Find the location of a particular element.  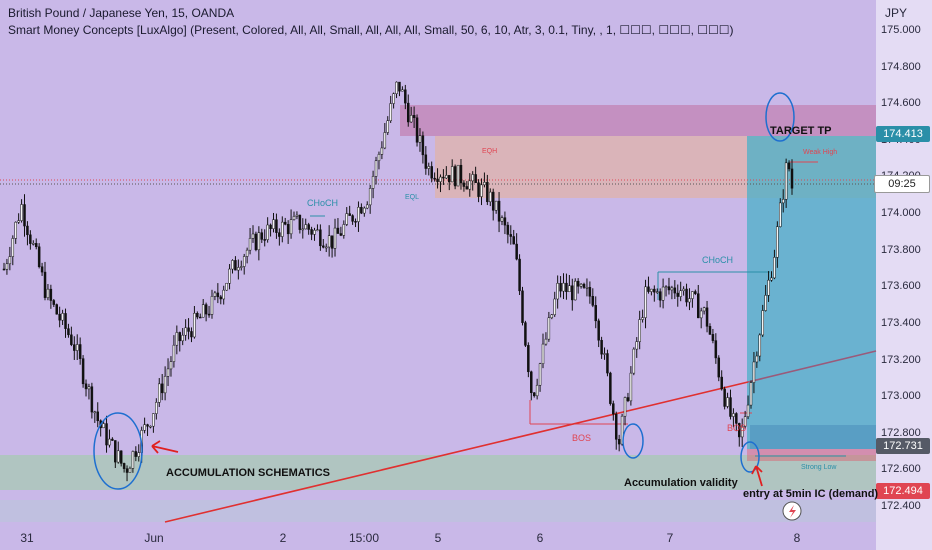

time-tick-label: 31 is located at coordinates (27, 538).